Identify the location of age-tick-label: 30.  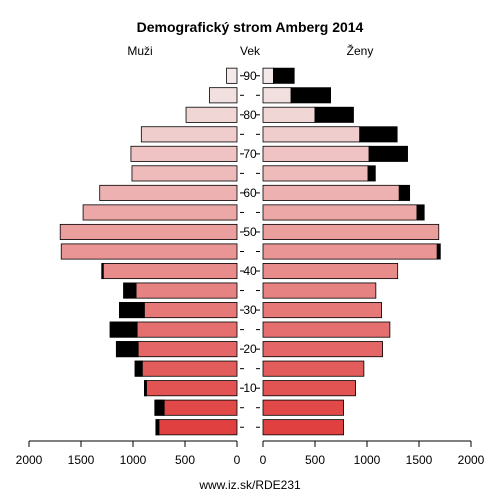
(250, 310).